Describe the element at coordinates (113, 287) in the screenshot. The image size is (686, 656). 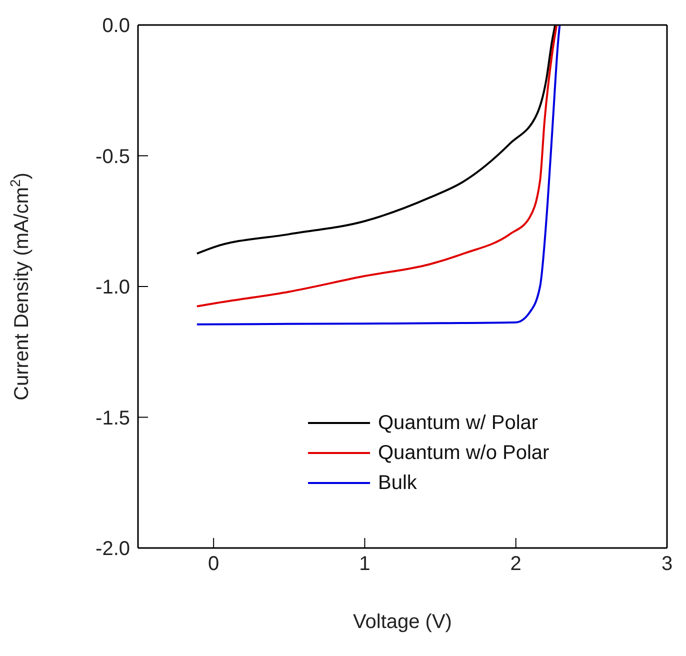
I see `y-tick-label: -1.0` at that location.